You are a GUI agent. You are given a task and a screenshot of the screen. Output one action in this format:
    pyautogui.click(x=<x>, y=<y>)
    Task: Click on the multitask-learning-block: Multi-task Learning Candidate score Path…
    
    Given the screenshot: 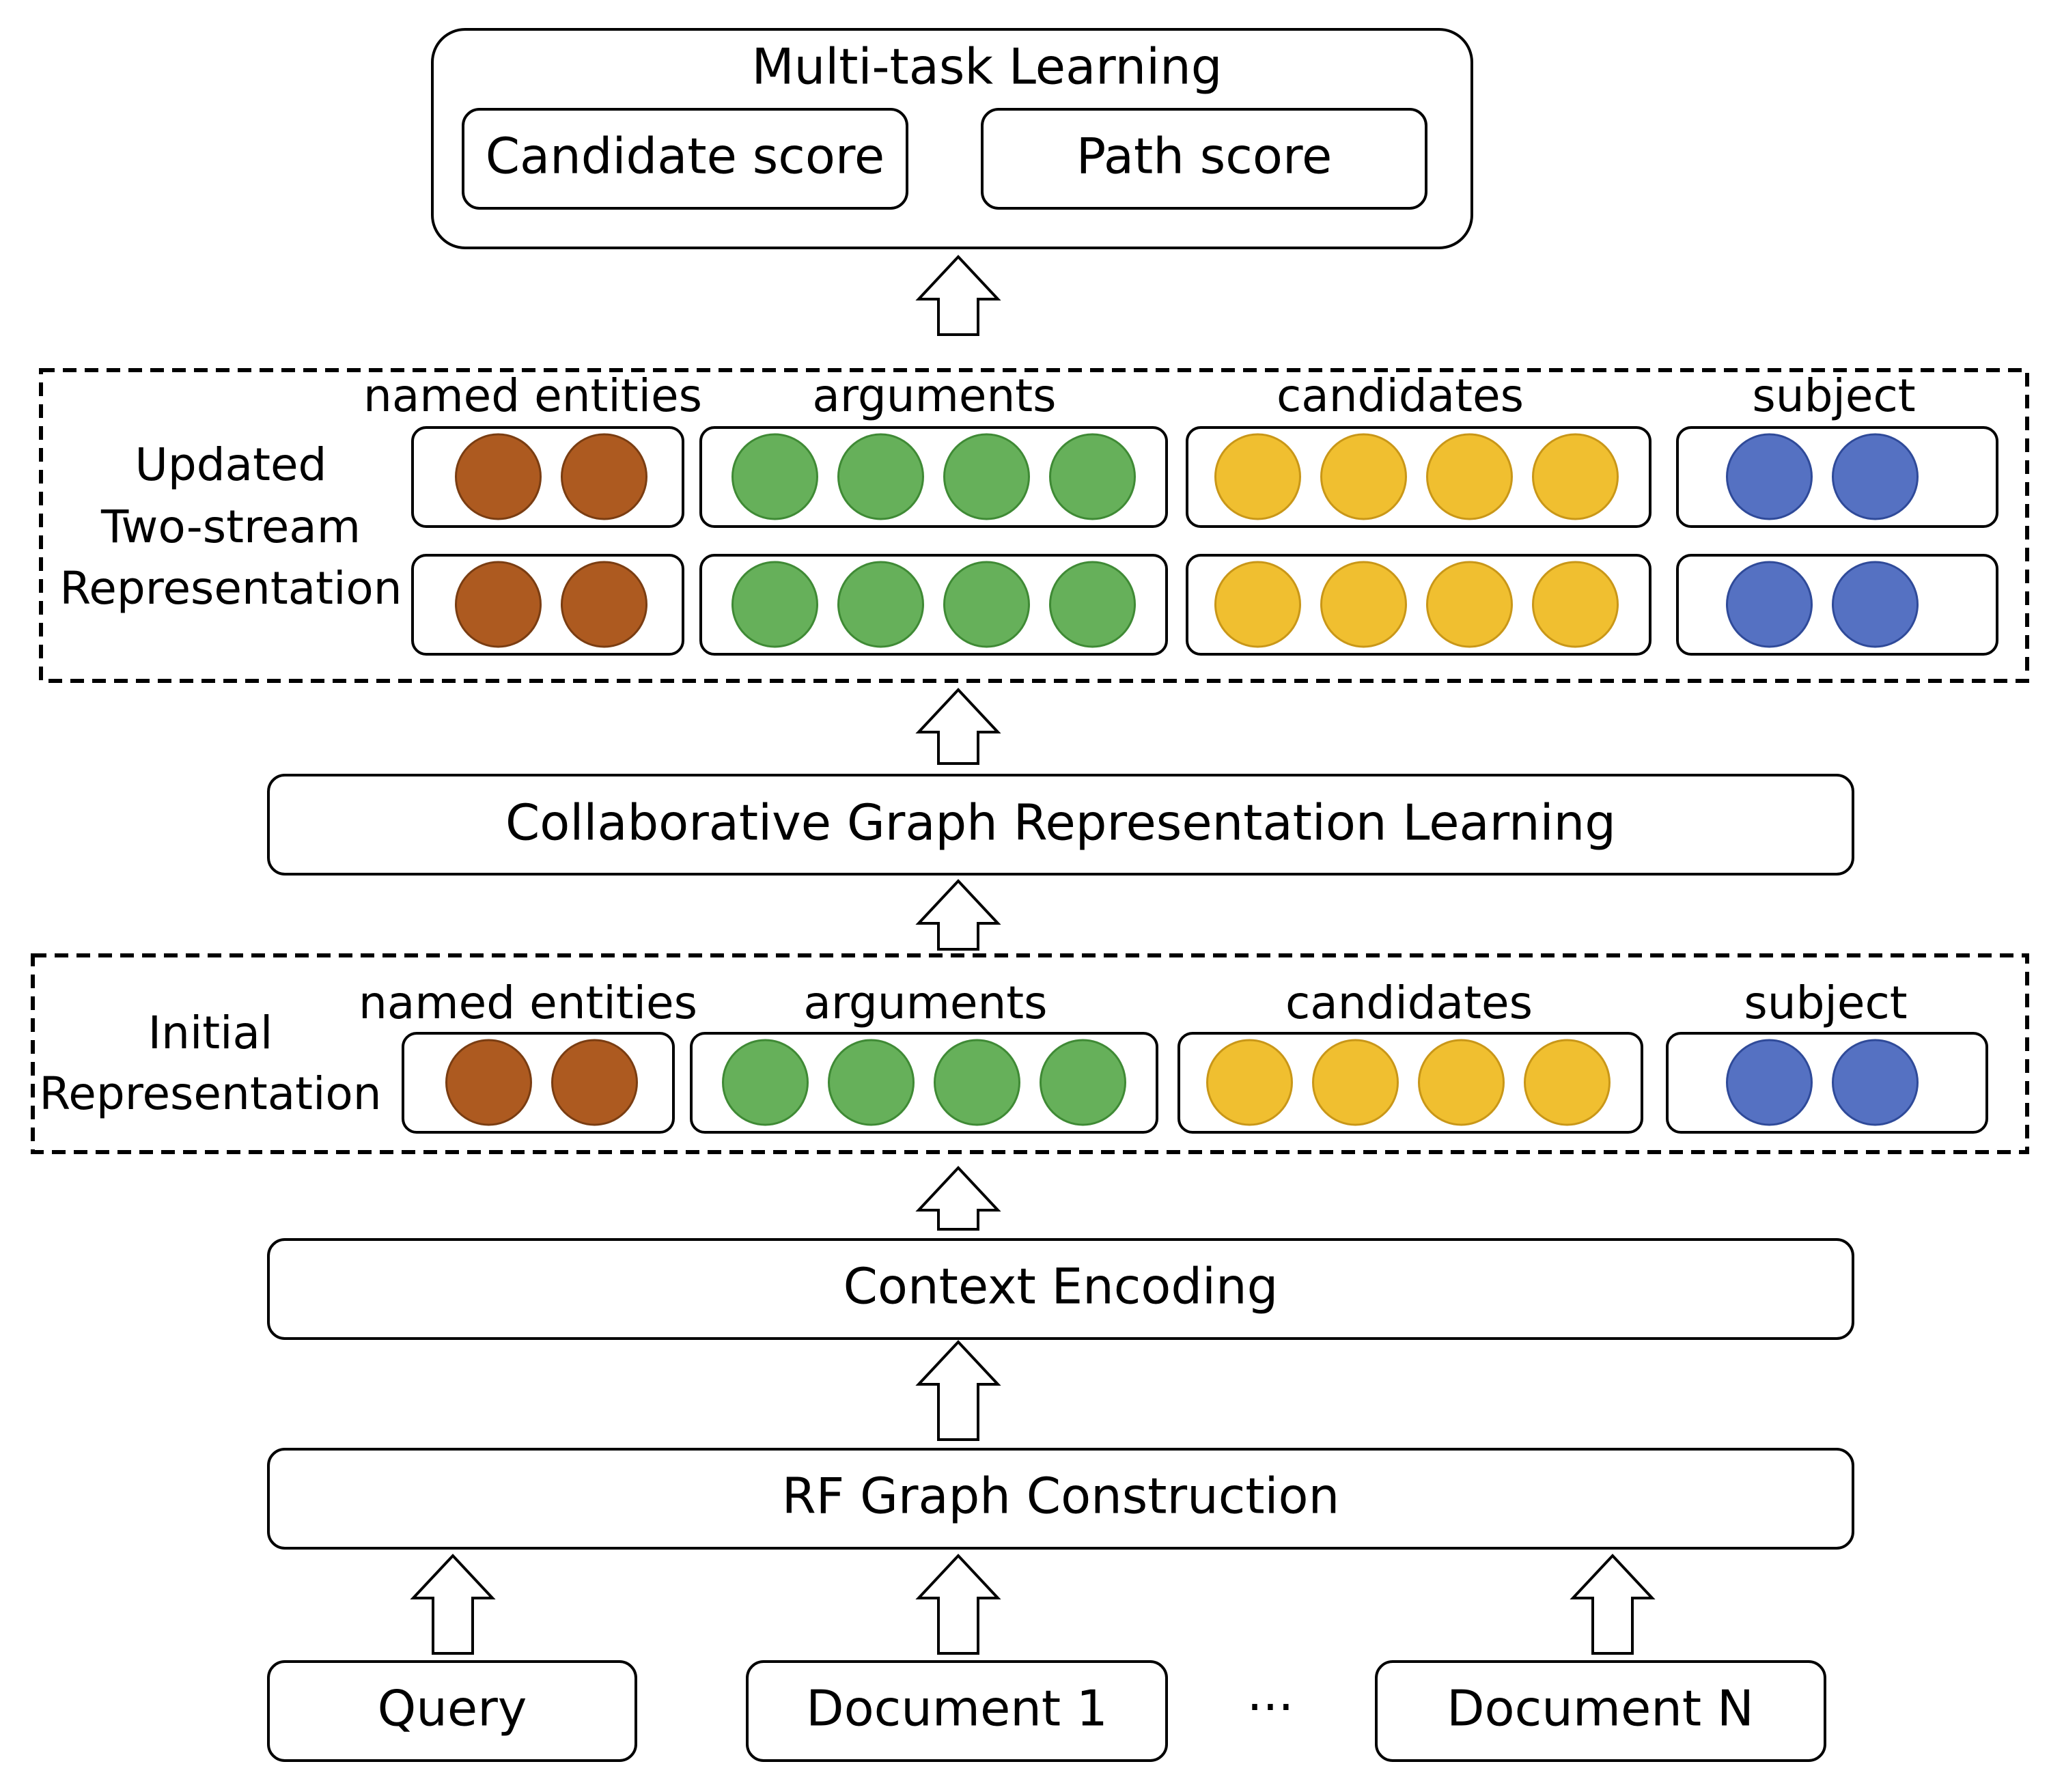 What is the action you would take?
    pyautogui.click(x=952, y=138)
    